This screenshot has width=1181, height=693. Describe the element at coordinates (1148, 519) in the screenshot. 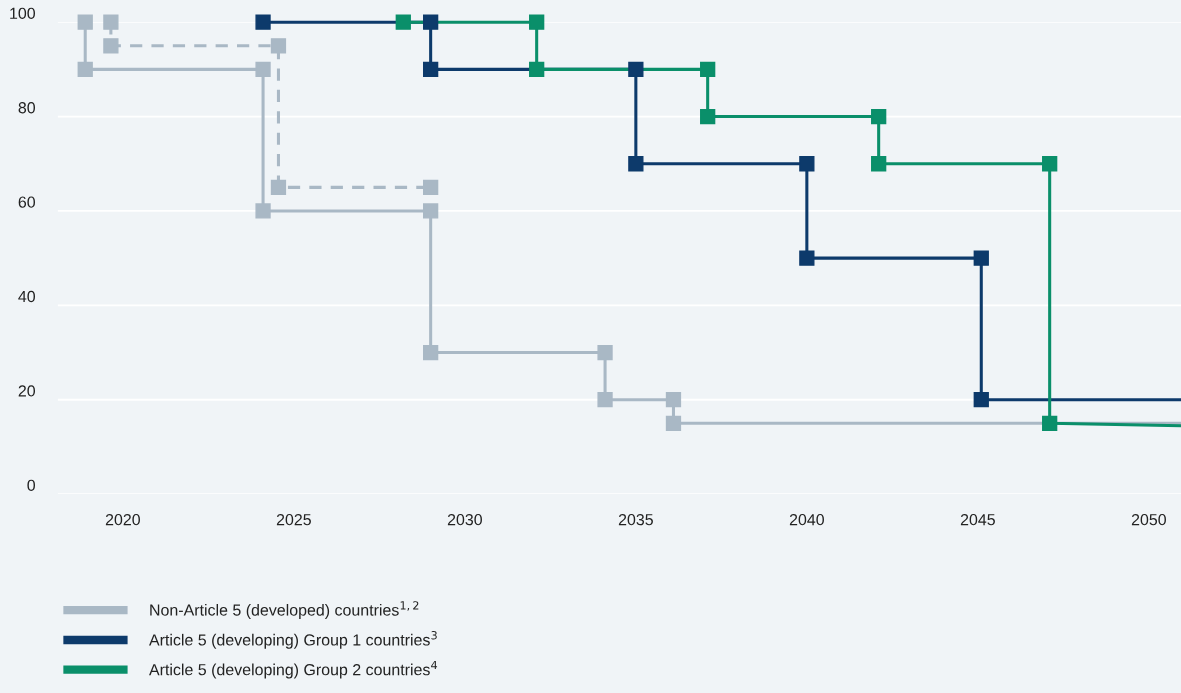

I see `x-tick-label: 2050` at that location.